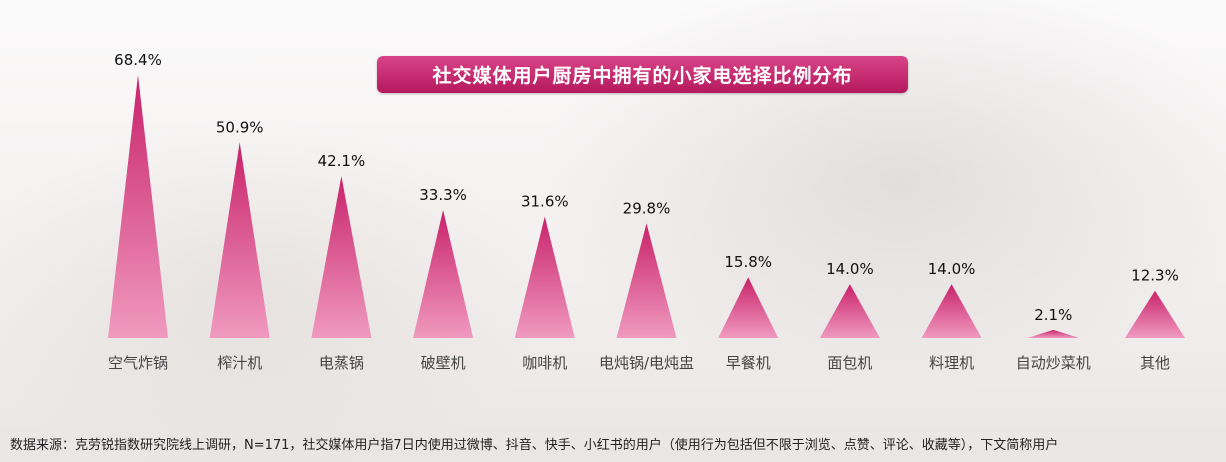 Image resolution: width=1226 pixels, height=462 pixels. What do you see at coordinates (1053, 363) in the screenshot?
I see `category-label-9: 自动炒菜机` at bounding box center [1053, 363].